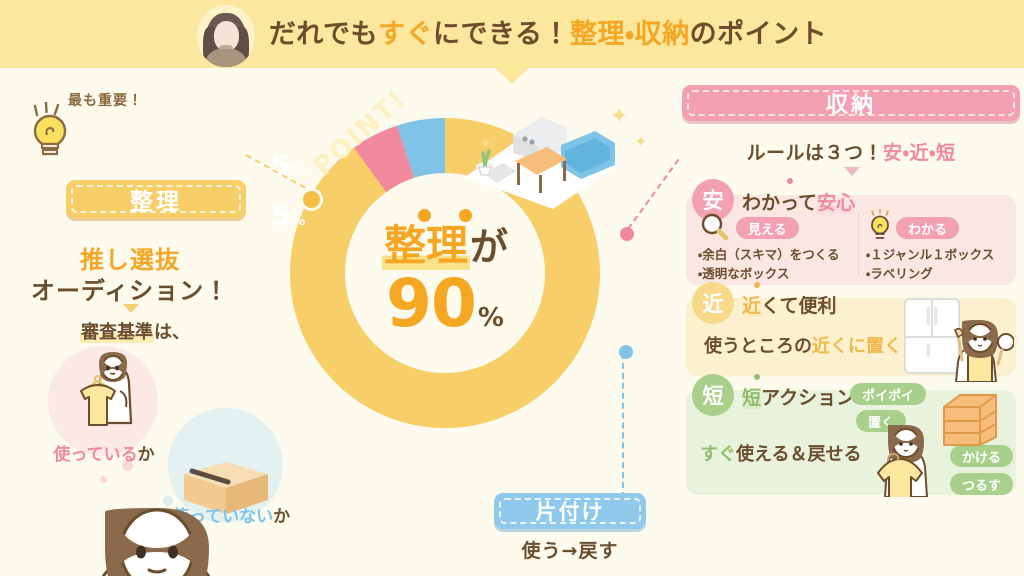 This screenshot has width=1024, height=576. I want to click on body-tan-accent: すぐ, so click(718, 454).